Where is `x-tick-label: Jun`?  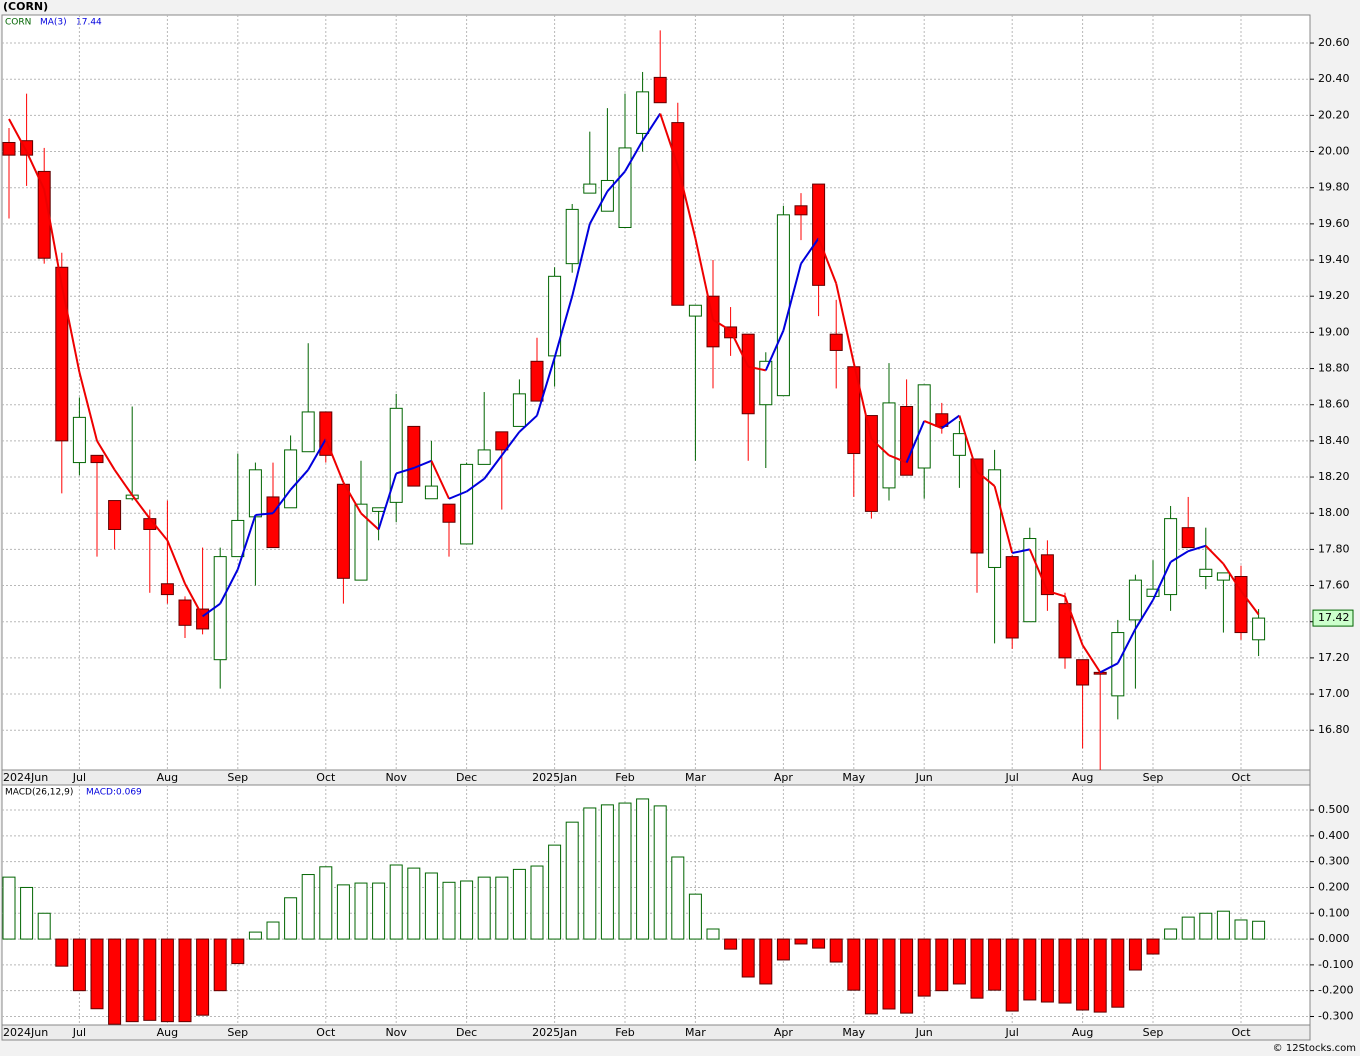 x-tick-label: Jun is located at coordinates (924, 777).